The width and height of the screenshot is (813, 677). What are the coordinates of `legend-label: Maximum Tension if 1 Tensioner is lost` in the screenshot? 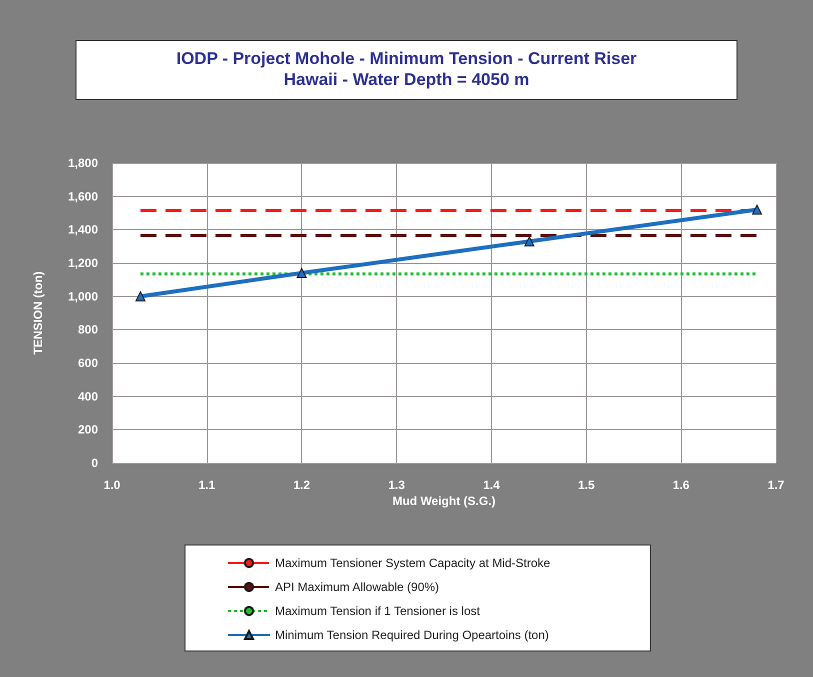 It's located at (378, 611).